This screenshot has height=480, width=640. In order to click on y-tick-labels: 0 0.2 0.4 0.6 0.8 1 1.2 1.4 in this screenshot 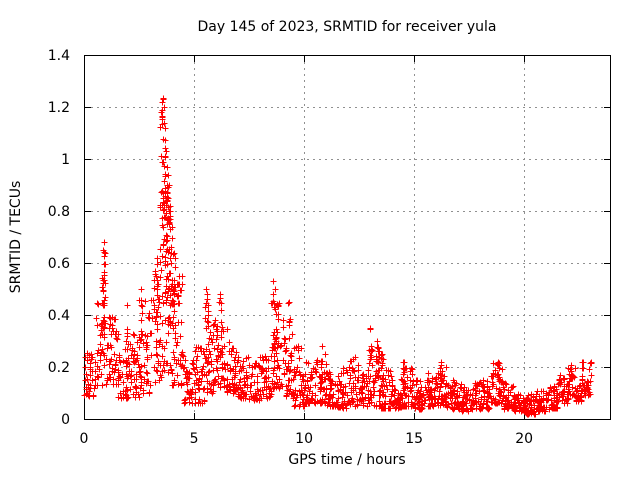, I will do `click(59, 238)`.